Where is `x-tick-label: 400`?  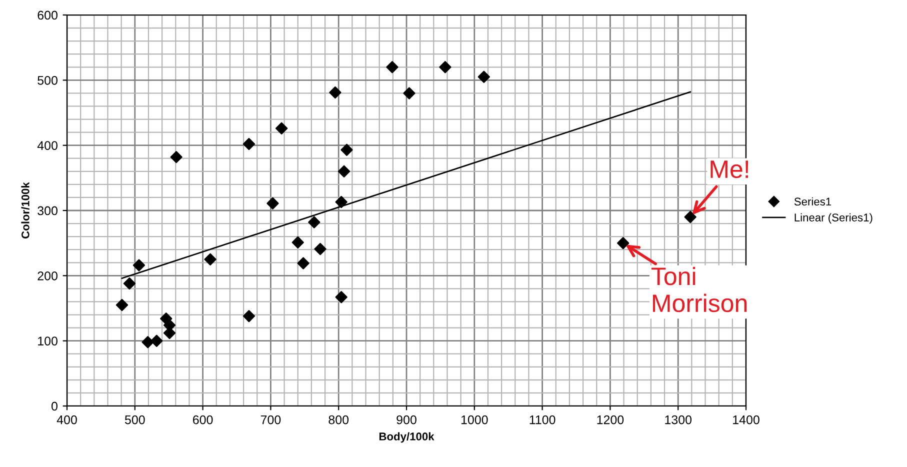 x-tick-label: 400 is located at coordinates (66, 419).